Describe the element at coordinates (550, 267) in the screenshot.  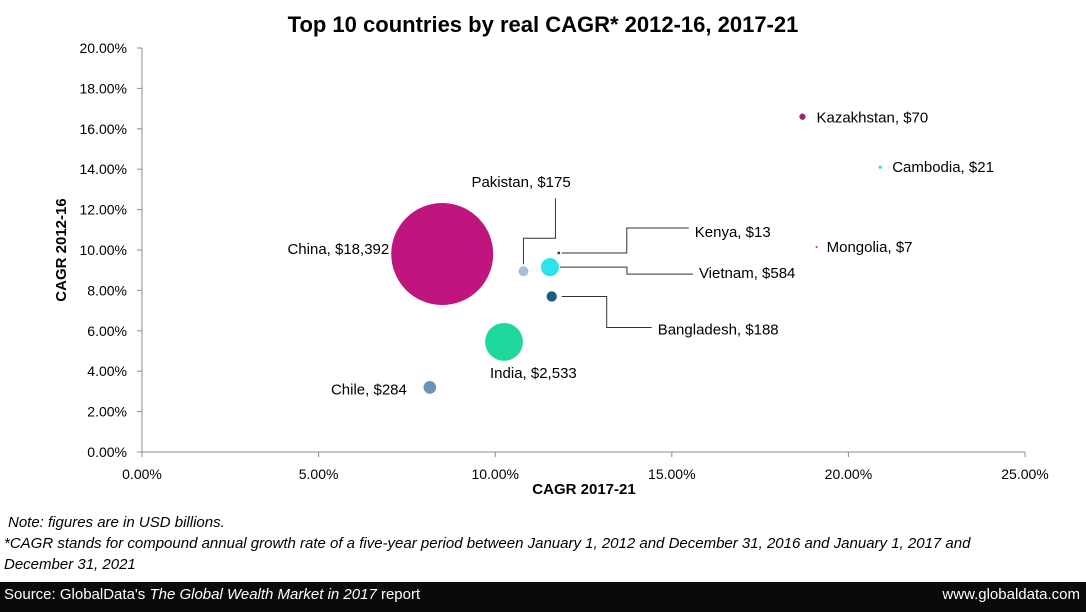
I see `bubble-vietnam` at that location.